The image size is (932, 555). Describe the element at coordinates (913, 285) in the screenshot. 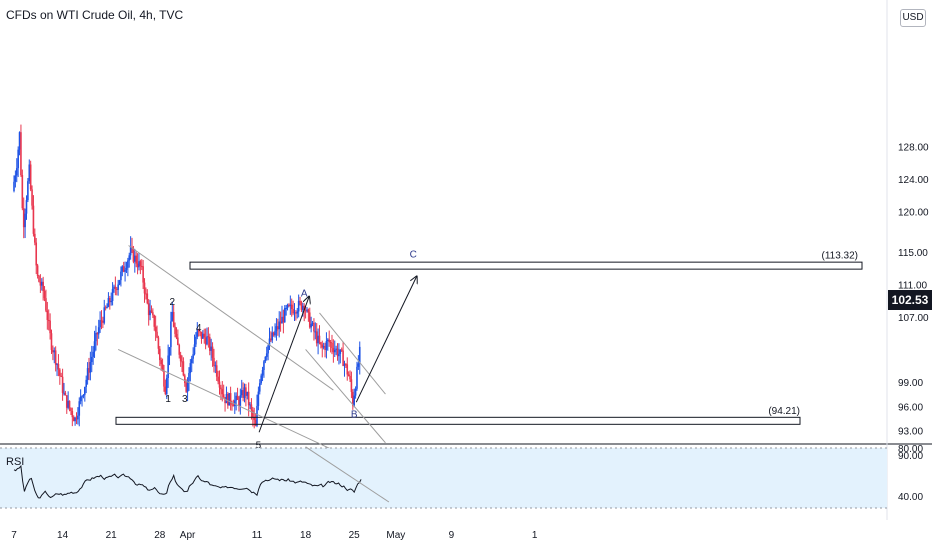

I see `price-axis-label: 111.00` at that location.